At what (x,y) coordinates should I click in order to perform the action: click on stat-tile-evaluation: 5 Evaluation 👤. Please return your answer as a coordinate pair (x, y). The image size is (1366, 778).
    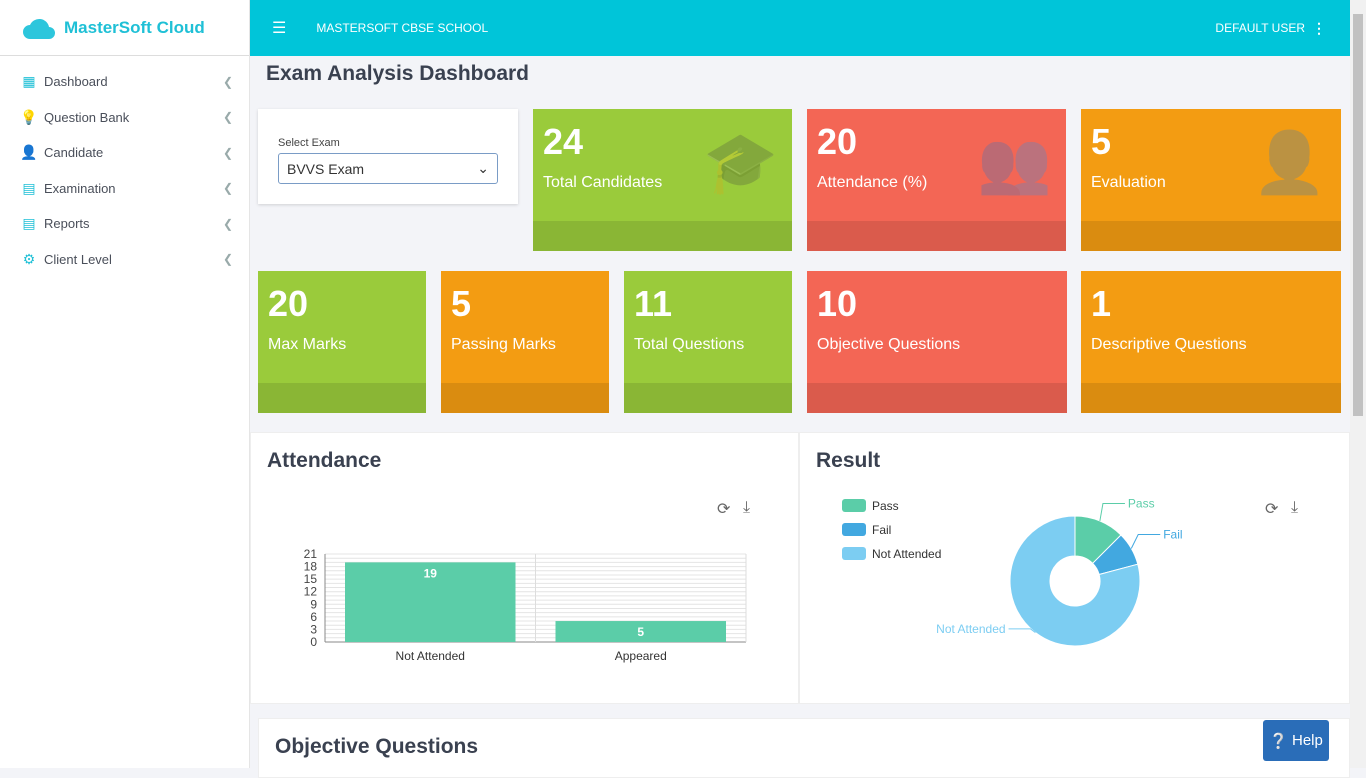
    Looking at the image, I should click on (1211, 180).